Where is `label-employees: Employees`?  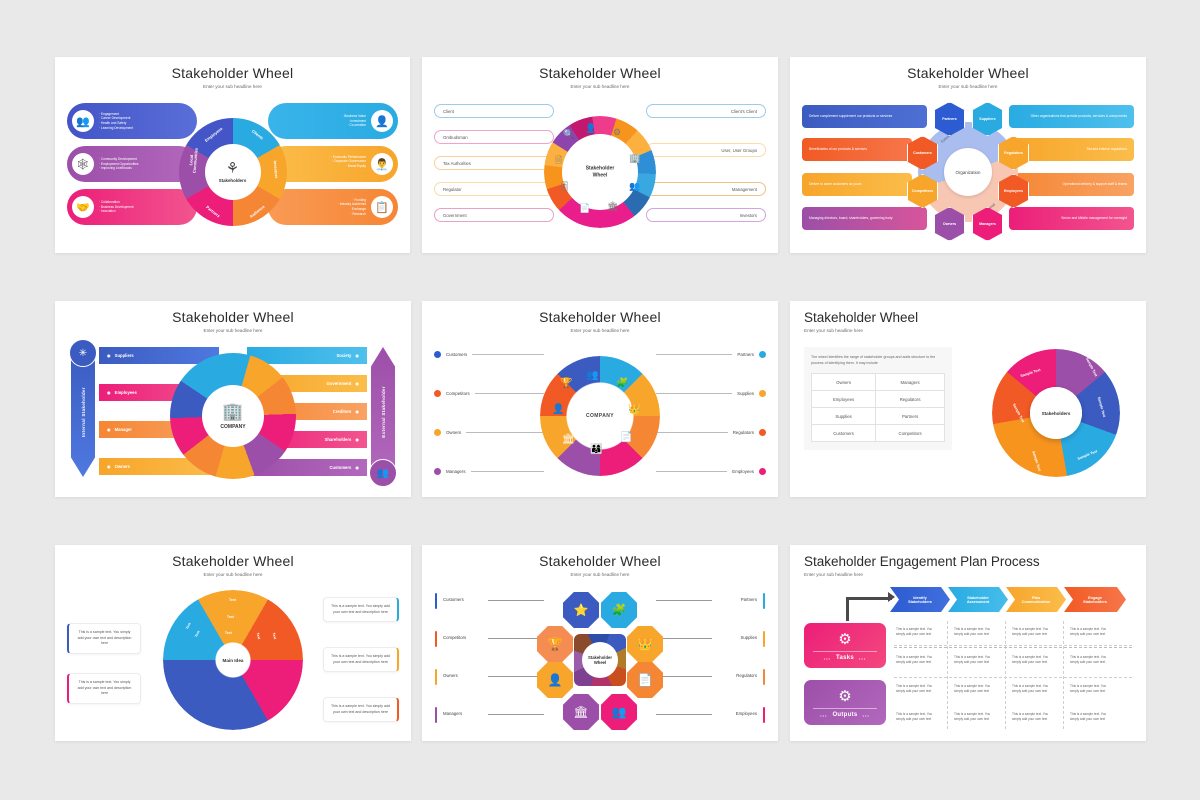
label-employees: Employees is located at coordinates (746, 713).